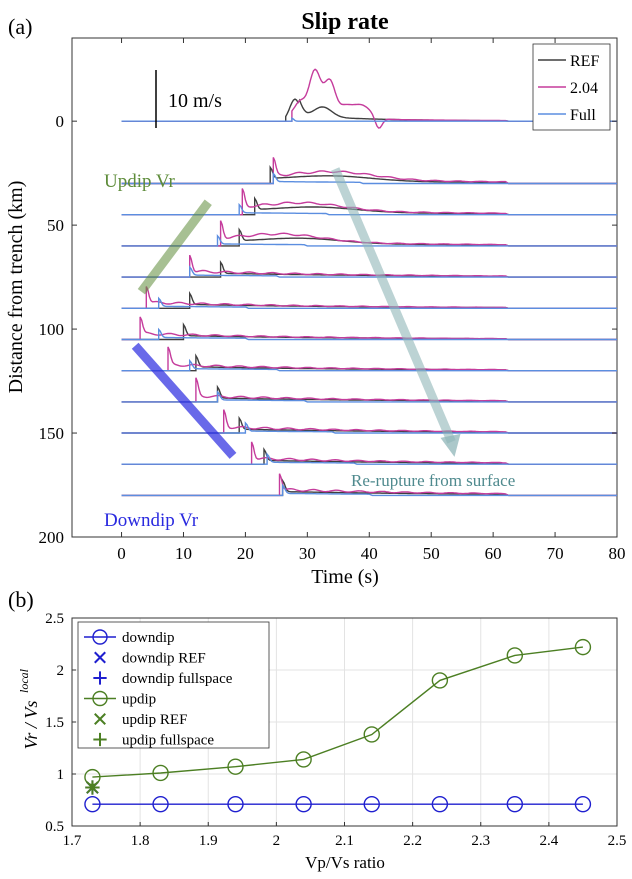 This screenshot has height=879, width=632. What do you see at coordinates (369, 553) in the screenshot?
I see `a-x-tick-label: 40` at bounding box center [369, 553].